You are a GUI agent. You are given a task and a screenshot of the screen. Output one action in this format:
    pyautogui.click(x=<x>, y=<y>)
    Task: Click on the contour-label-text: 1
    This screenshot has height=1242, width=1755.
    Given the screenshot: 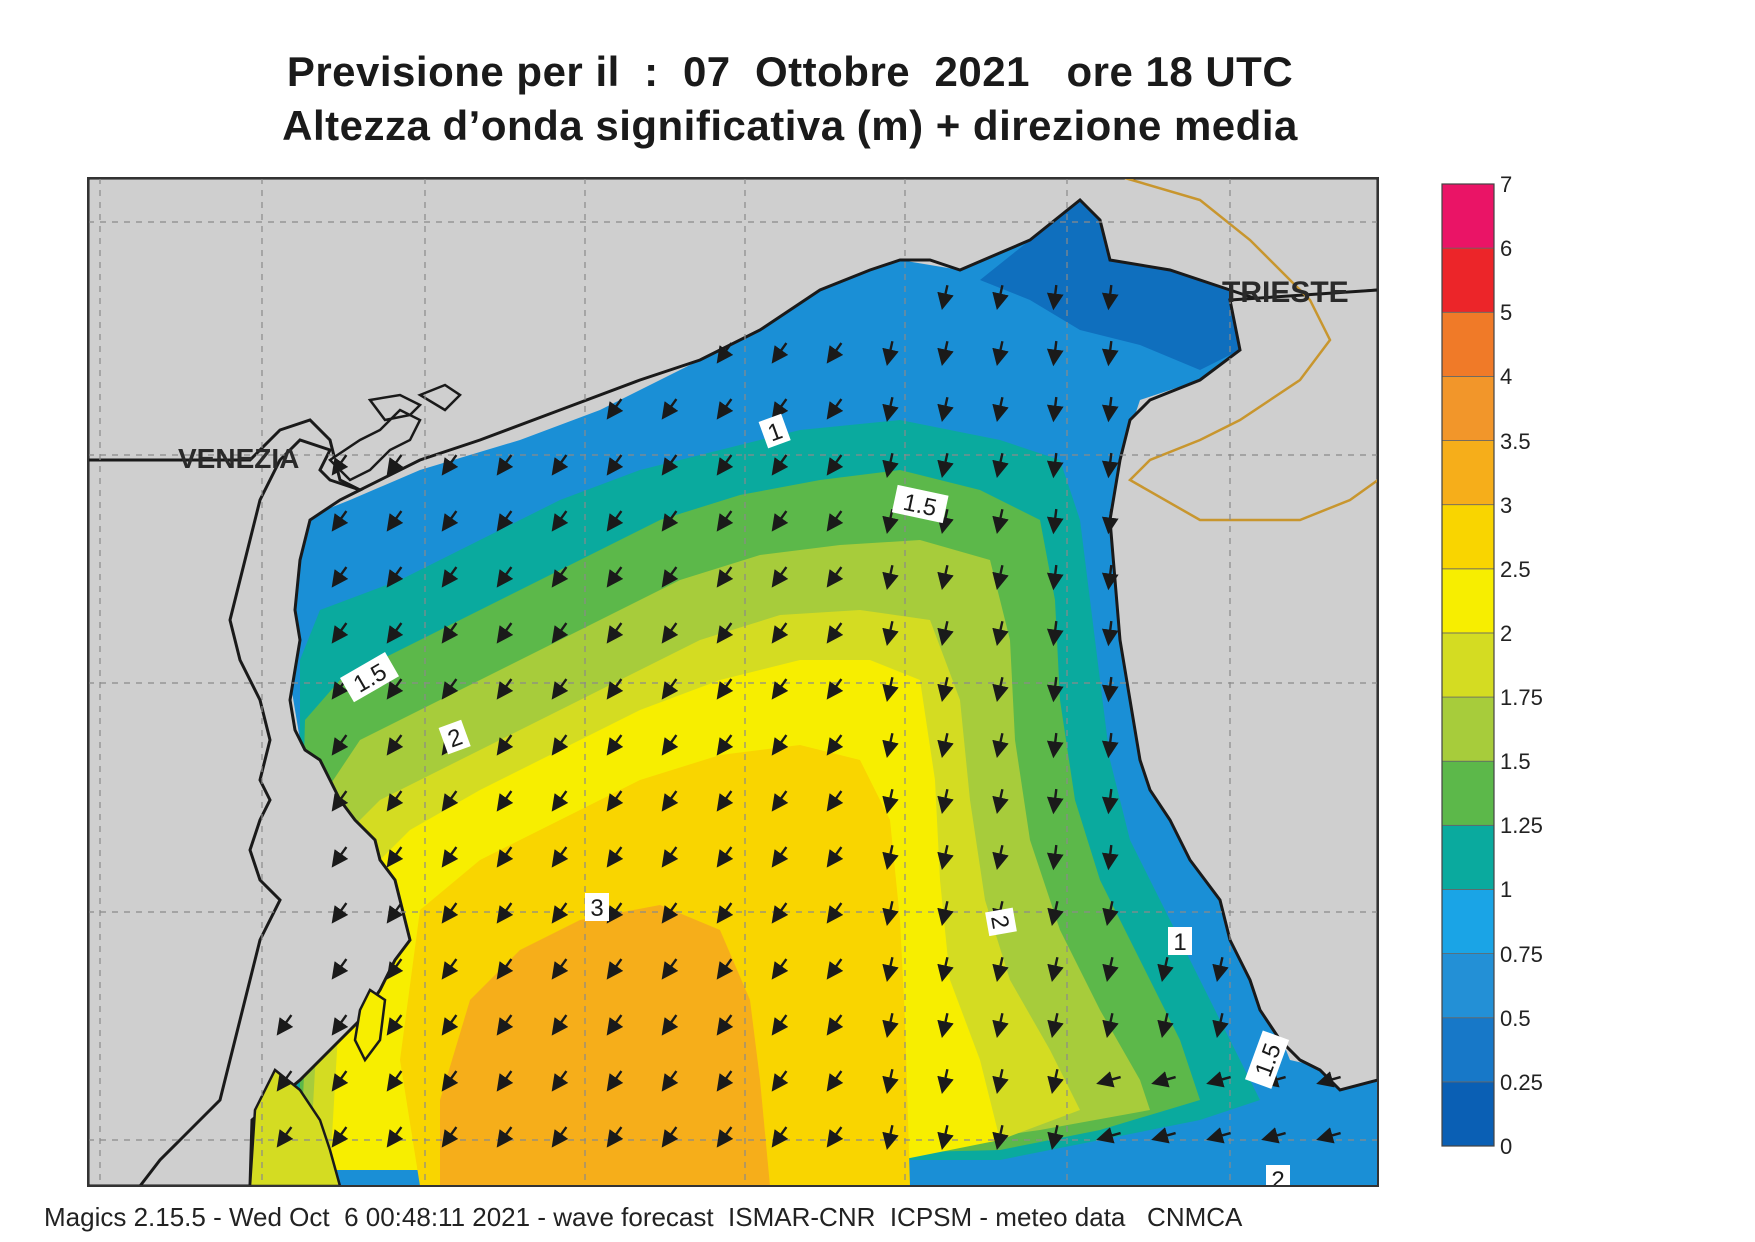 What is the action you would take?
    pyautogui.click(x=1179, y=942)
    